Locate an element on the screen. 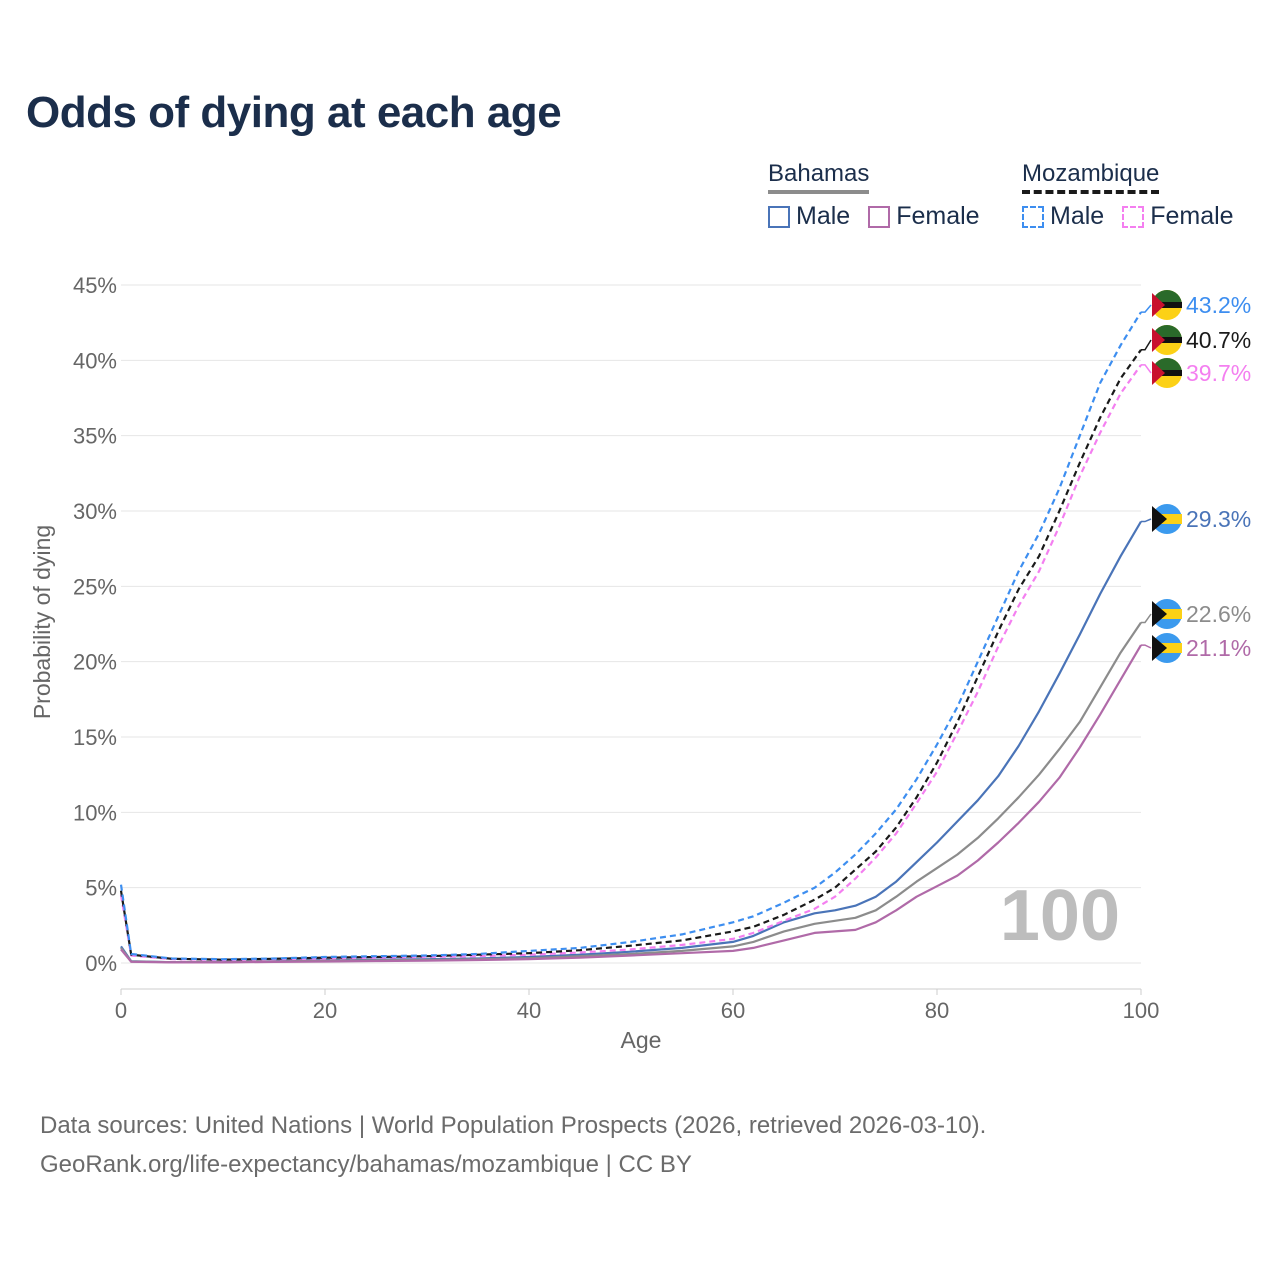  end-value-label: 29.3% is located at coordinates (1218, 519).